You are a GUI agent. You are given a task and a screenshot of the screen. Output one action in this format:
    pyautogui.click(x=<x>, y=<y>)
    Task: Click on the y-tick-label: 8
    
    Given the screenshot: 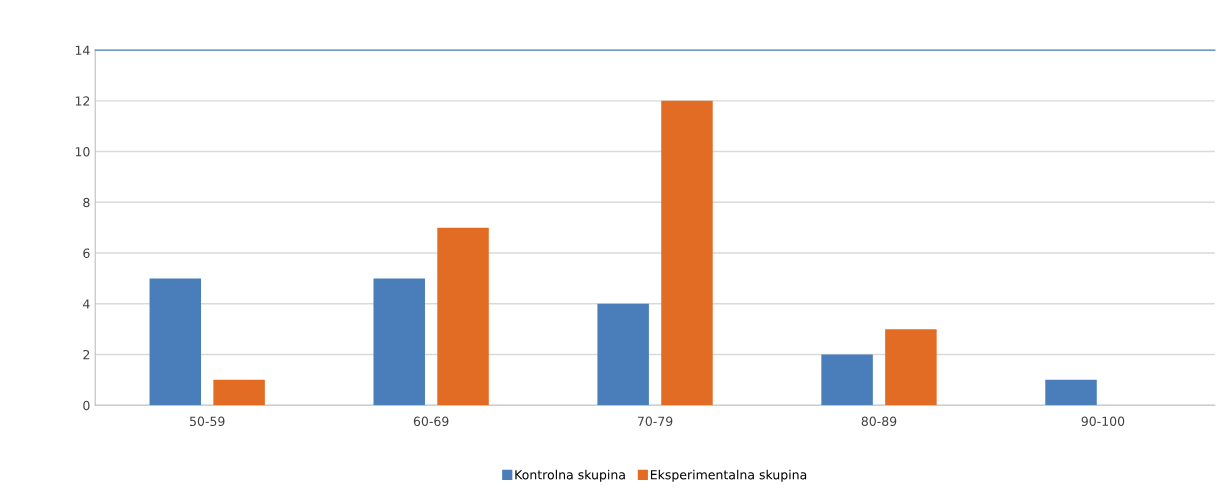 What is the action you would take?
    pyautogui.click(x=86, y=202)
    